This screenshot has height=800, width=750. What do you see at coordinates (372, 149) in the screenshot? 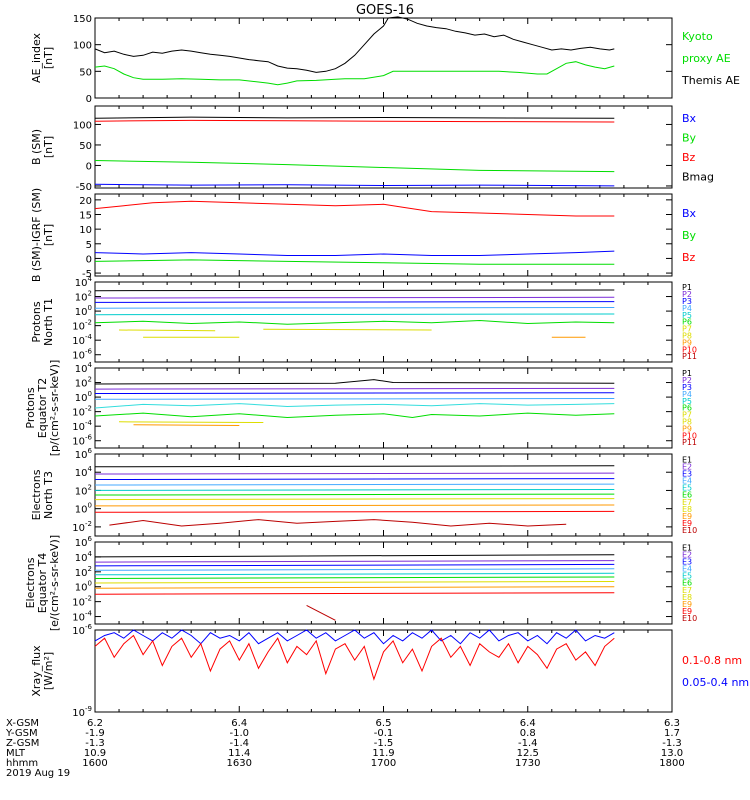
I see `panel-bsm: -50 0 50 100 B (SM)[nT] Bx By Bz Bmag` at bounding box center [372, 149].